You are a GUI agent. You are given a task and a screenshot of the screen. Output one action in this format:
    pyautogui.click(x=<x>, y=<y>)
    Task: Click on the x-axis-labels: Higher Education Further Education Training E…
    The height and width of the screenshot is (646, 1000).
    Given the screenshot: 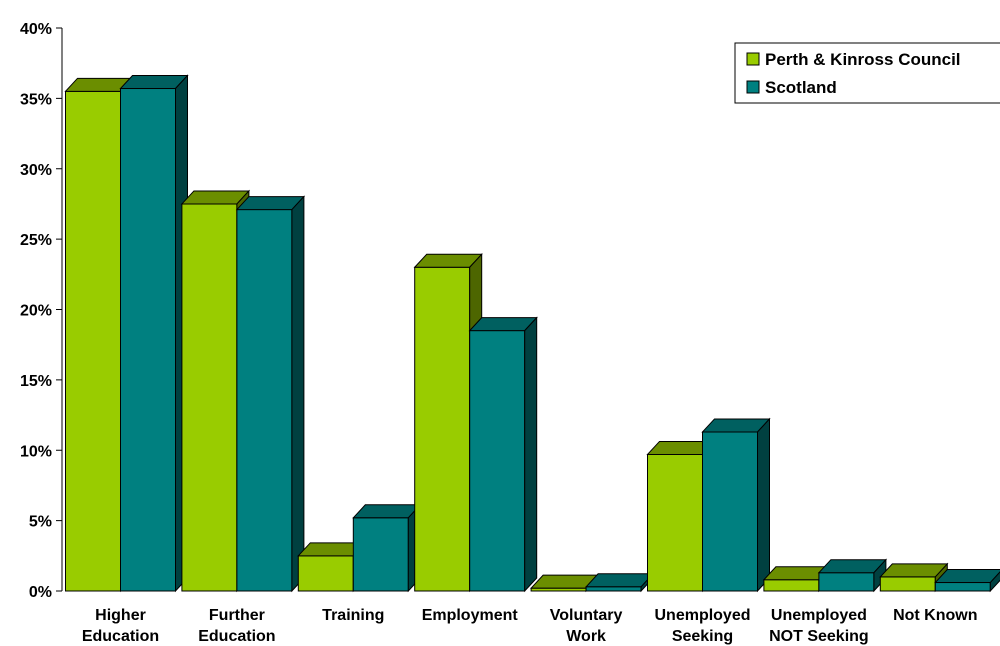 What is the action you would take?
    pyautogui.click(x=530, y=626)
    